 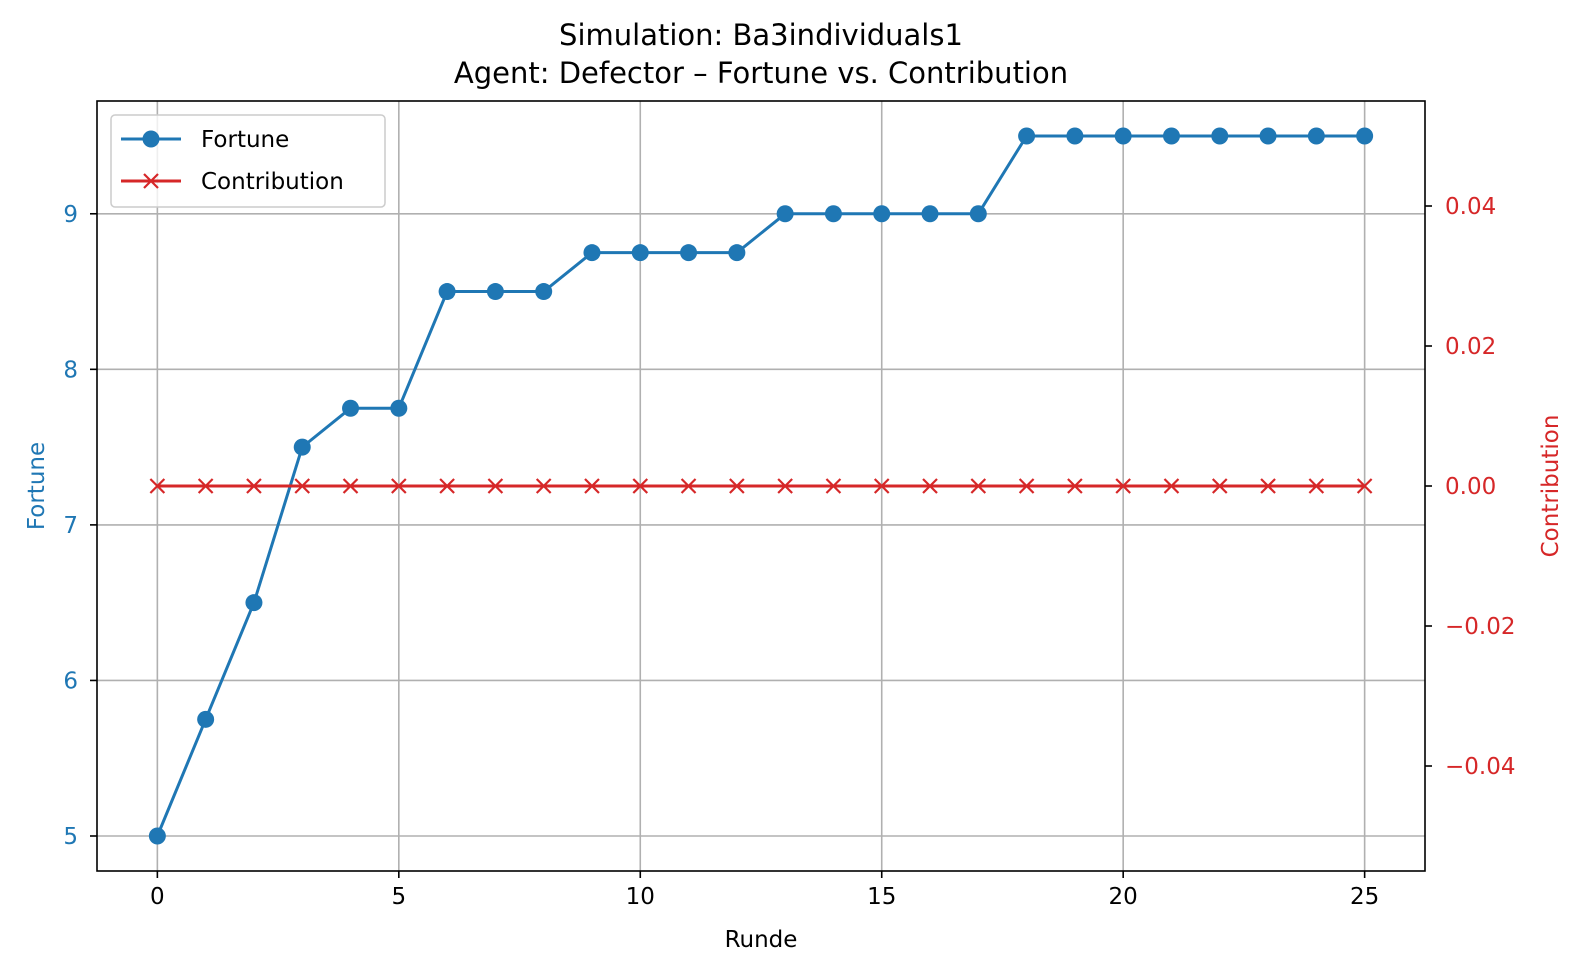 I want to click on y-right-axis-label: Contribution, so click(x=1551, y=486).